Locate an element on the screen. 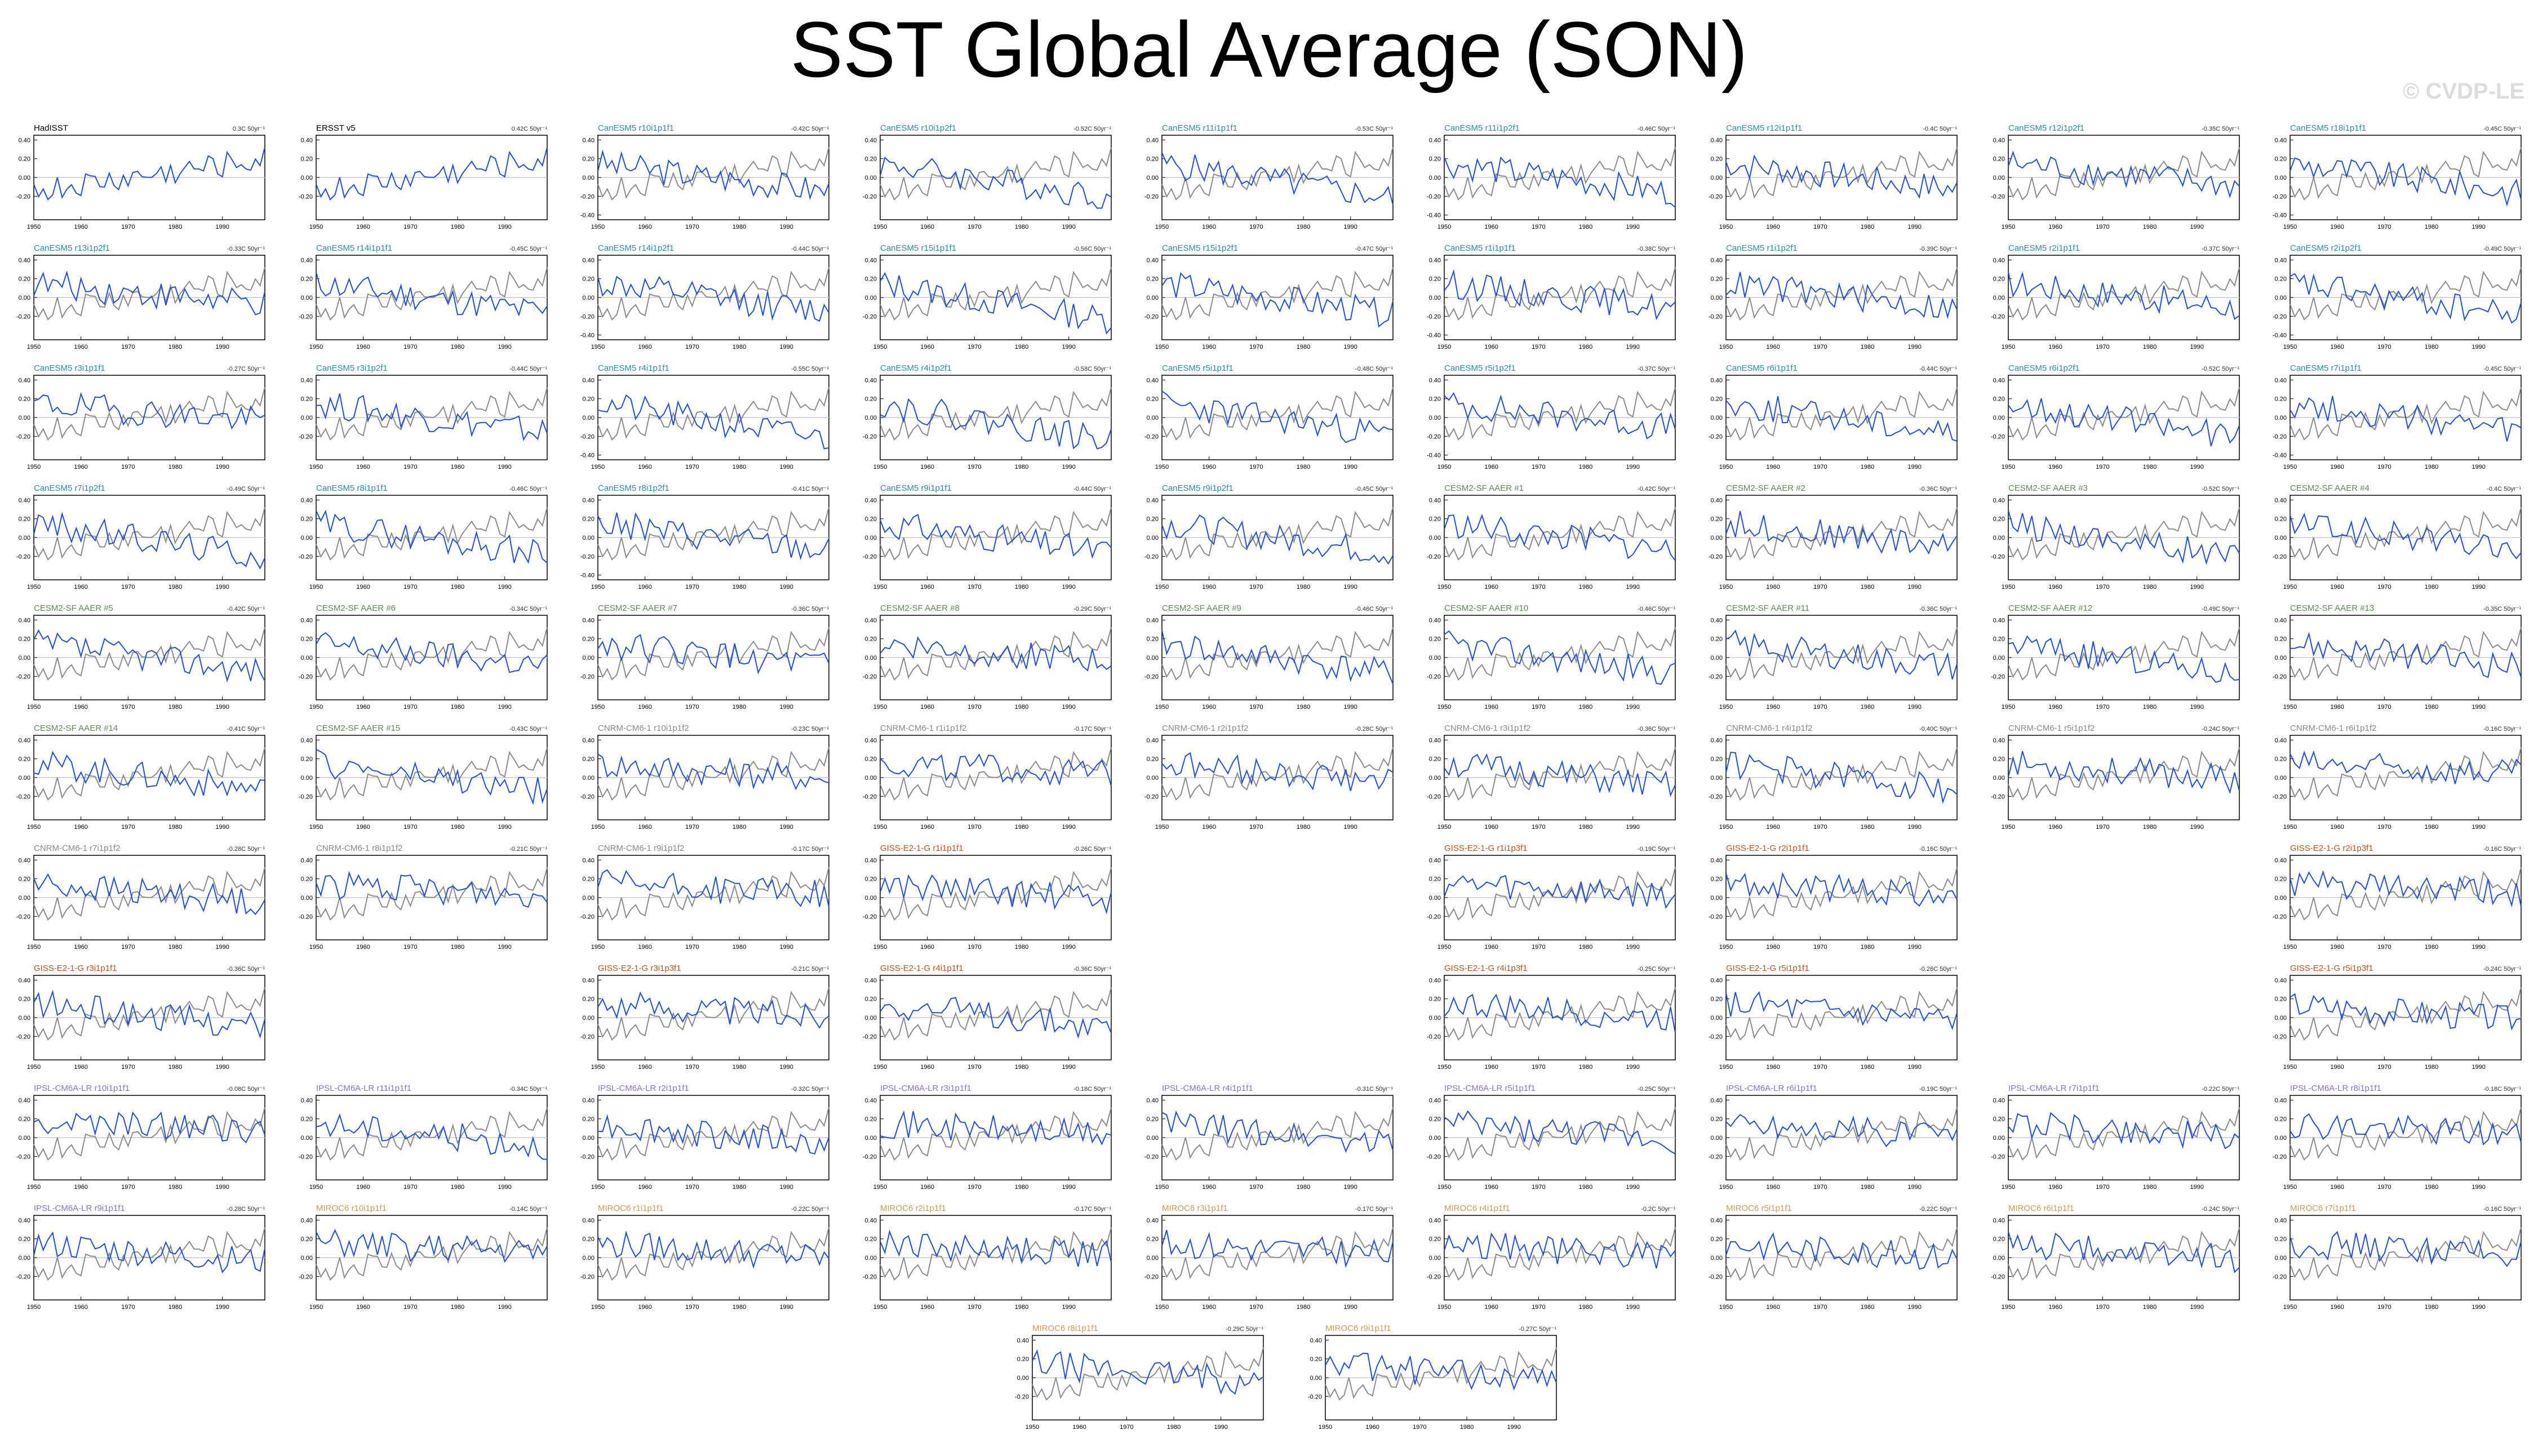 Image resolution: width=2538 pixels, height=1456 pixels. panel-title: GISS-E2-1-G r5i1p3f1 is located at coordinates (2331, 968).